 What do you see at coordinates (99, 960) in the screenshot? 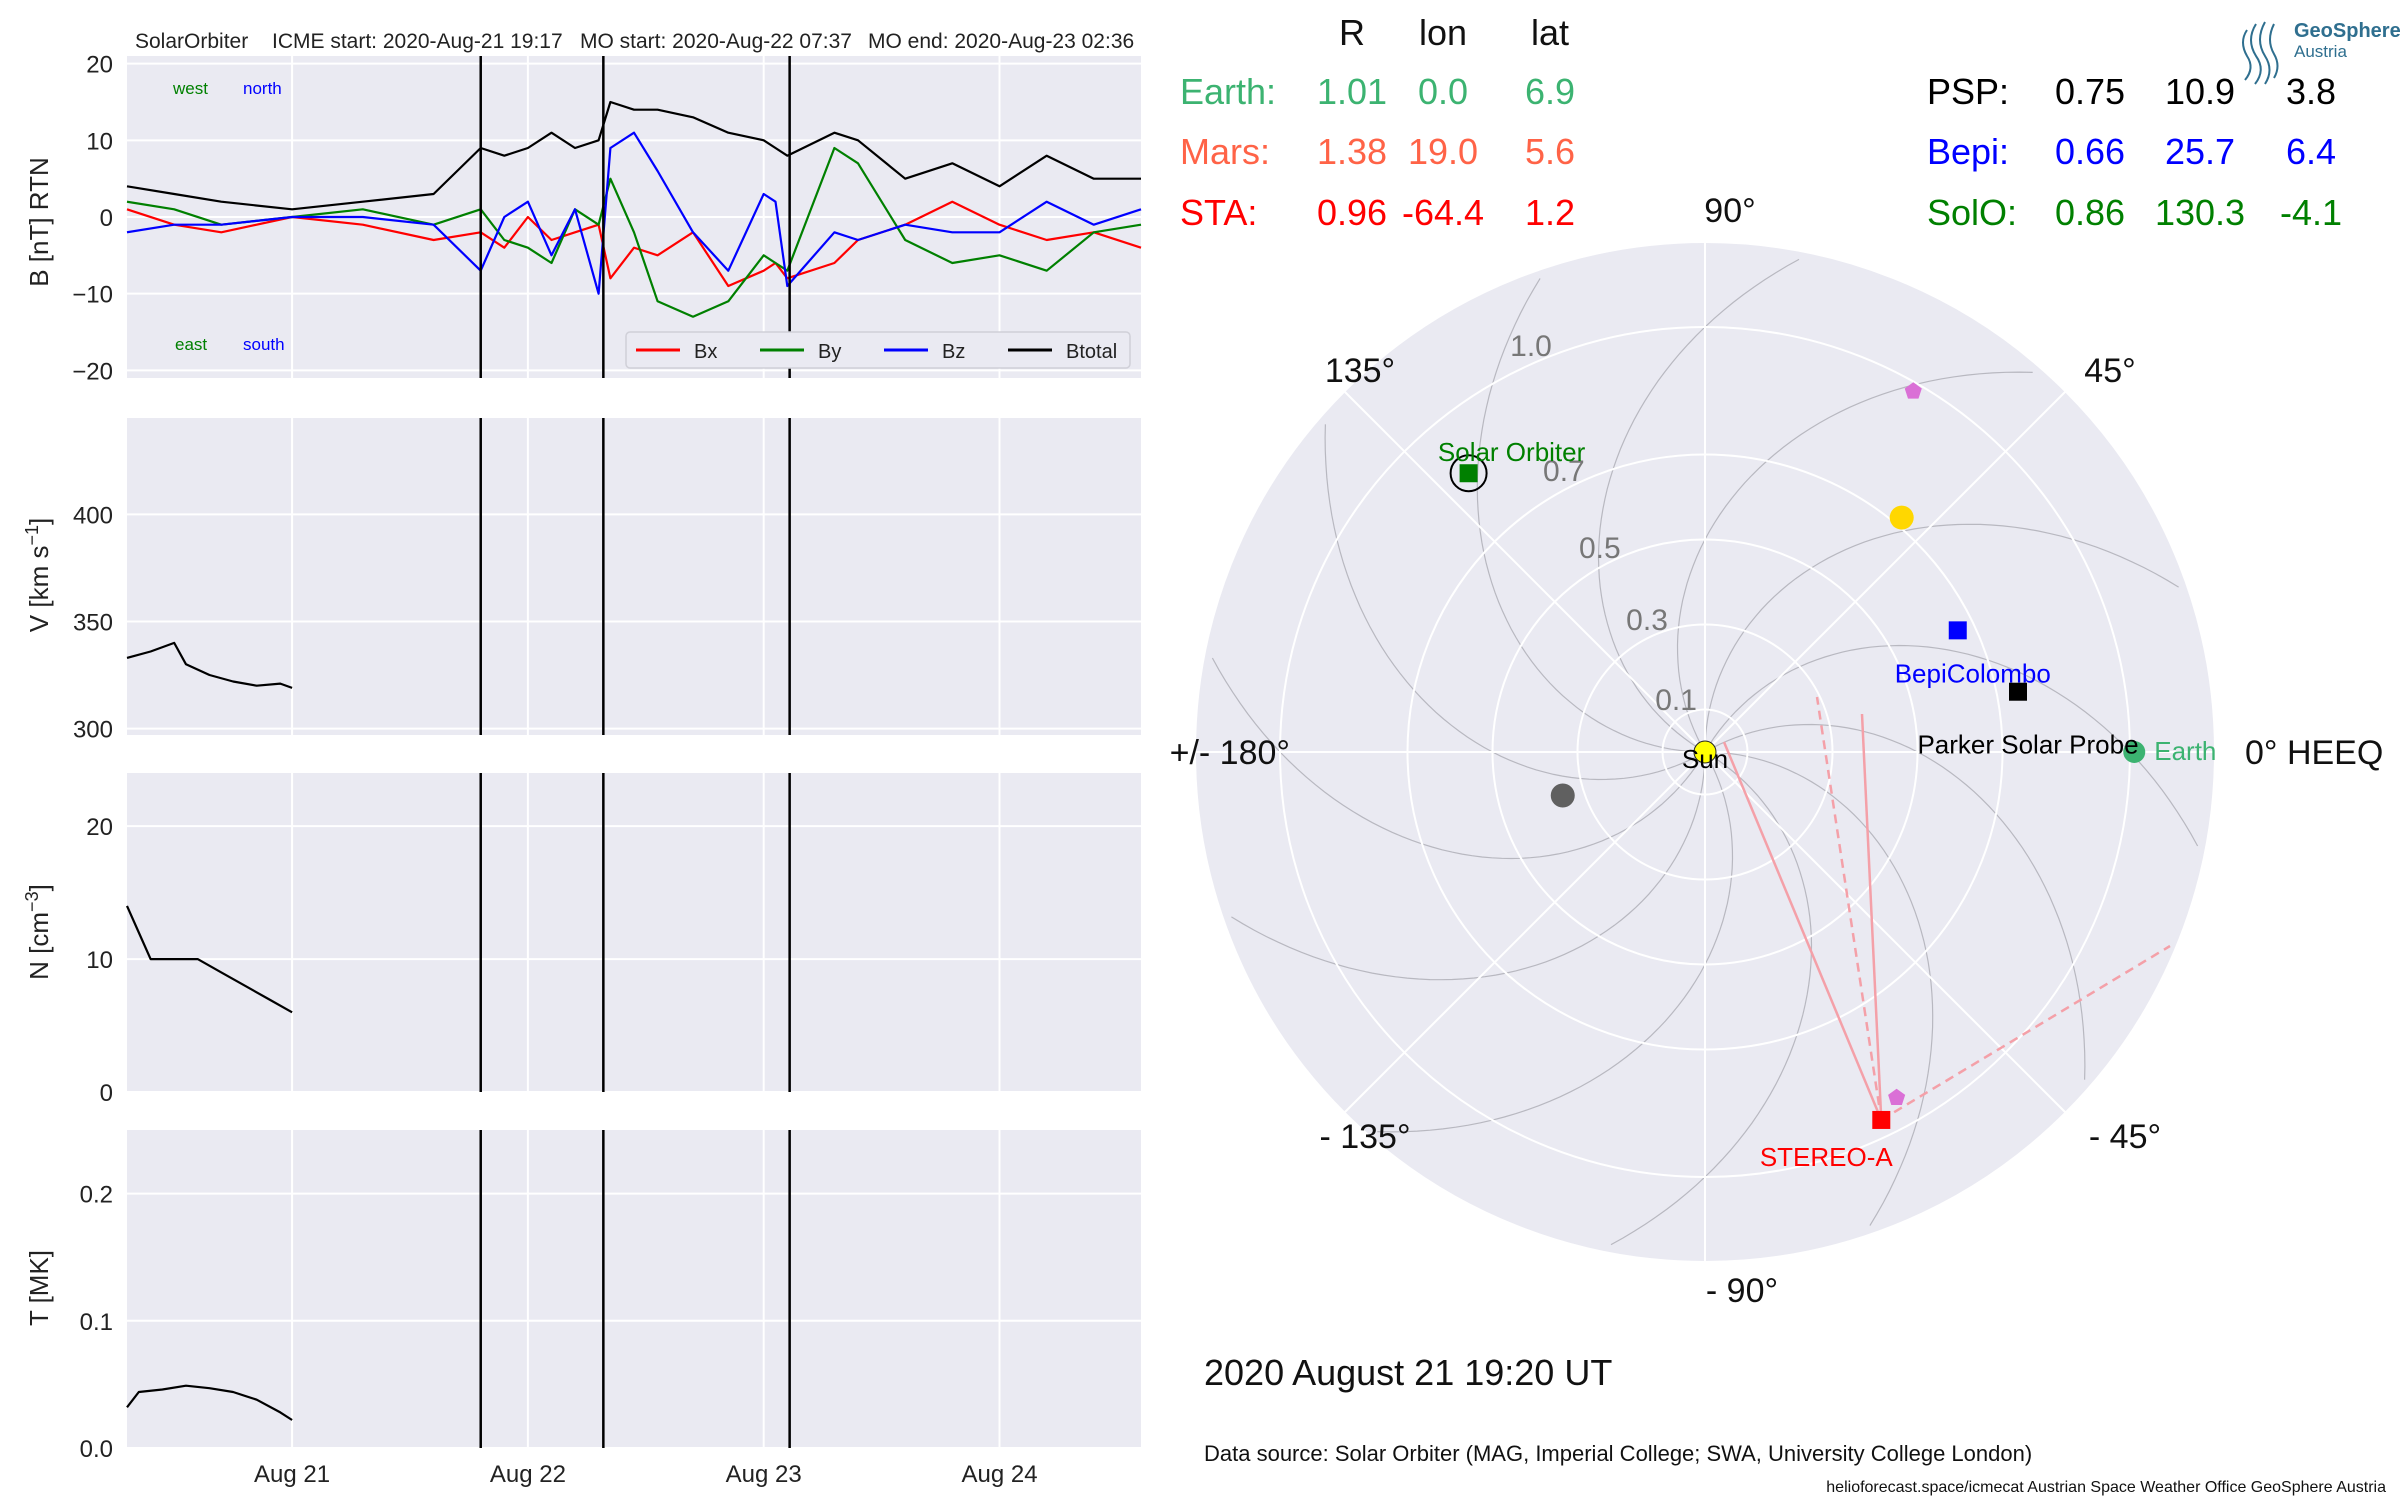
I see `y-tick-label: 10` at bounding box center [99, 960].